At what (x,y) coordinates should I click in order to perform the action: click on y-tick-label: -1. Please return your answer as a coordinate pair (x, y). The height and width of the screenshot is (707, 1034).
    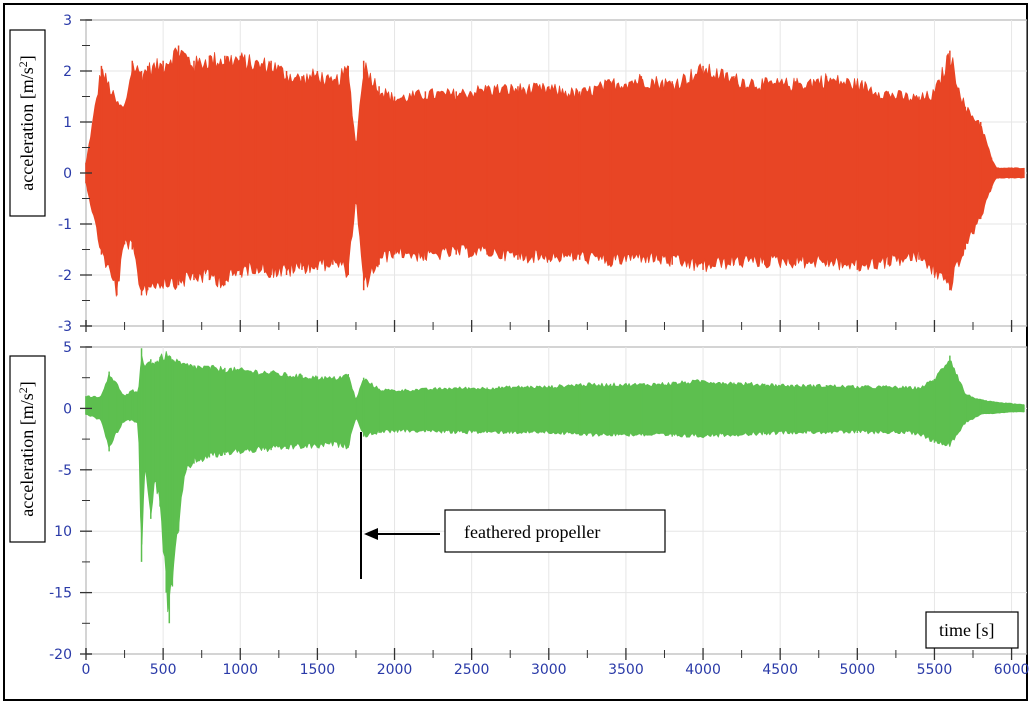
    Looking at the image, I should click on (65, 225).